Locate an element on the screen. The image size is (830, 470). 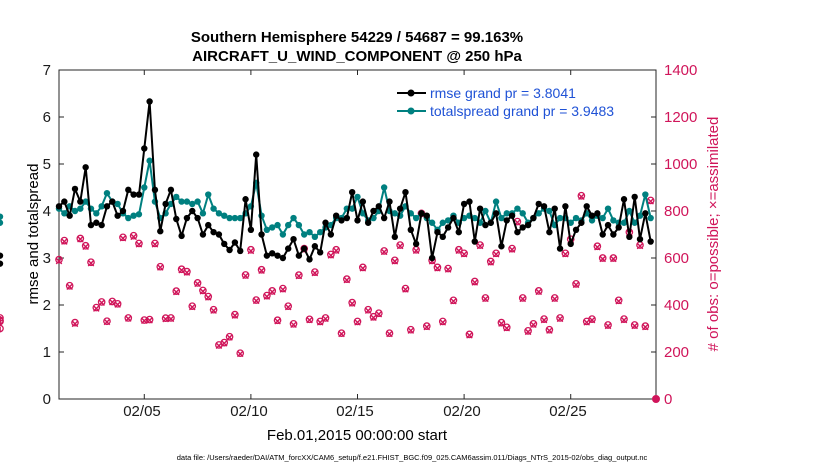
y-tick-label: 1 is located at coordinates (47, 352).